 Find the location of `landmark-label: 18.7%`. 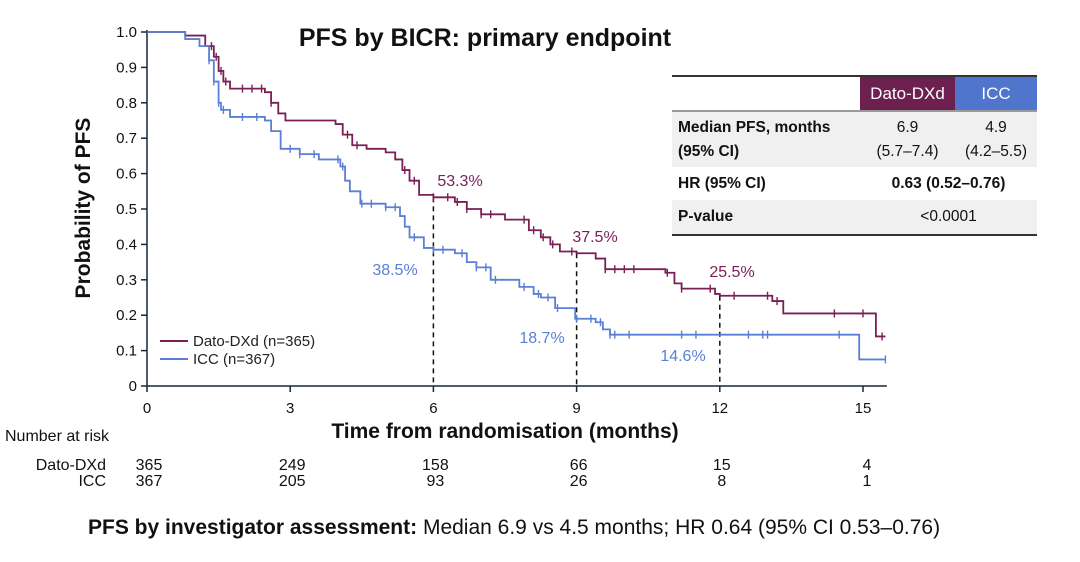

landmark-label: 18.7% is located at coordinates (541, 338).